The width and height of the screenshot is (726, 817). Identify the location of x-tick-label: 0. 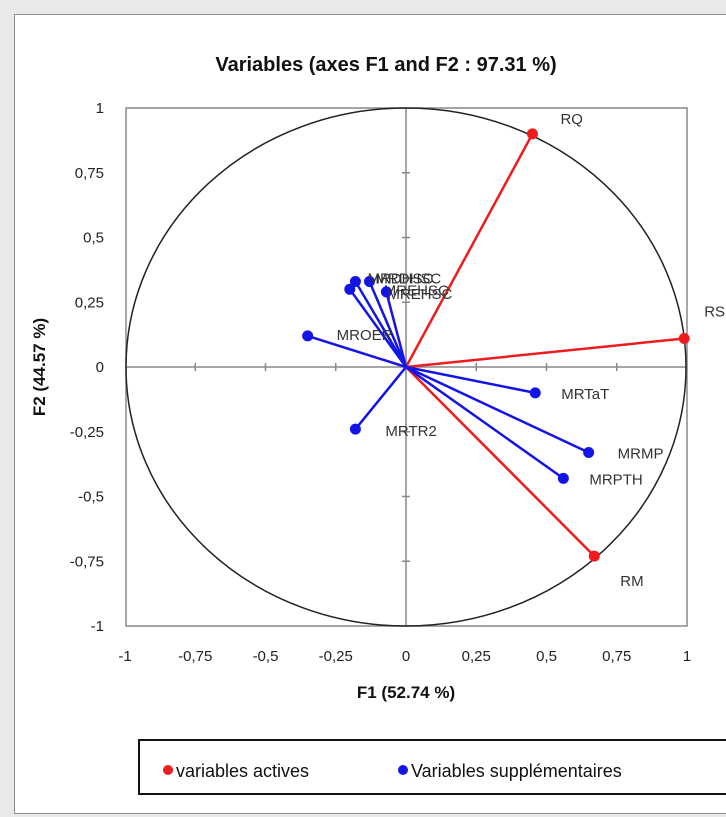
(406, 656).